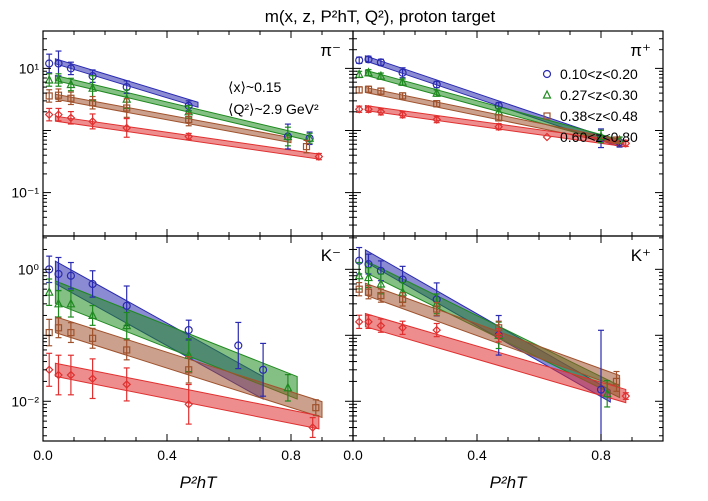  What do you see at coordinates (273, 109) in the screenshot?
I see `annotation-text: ⟨Q²⟩~2.9 GeV²` at bounding box center [273, 109].